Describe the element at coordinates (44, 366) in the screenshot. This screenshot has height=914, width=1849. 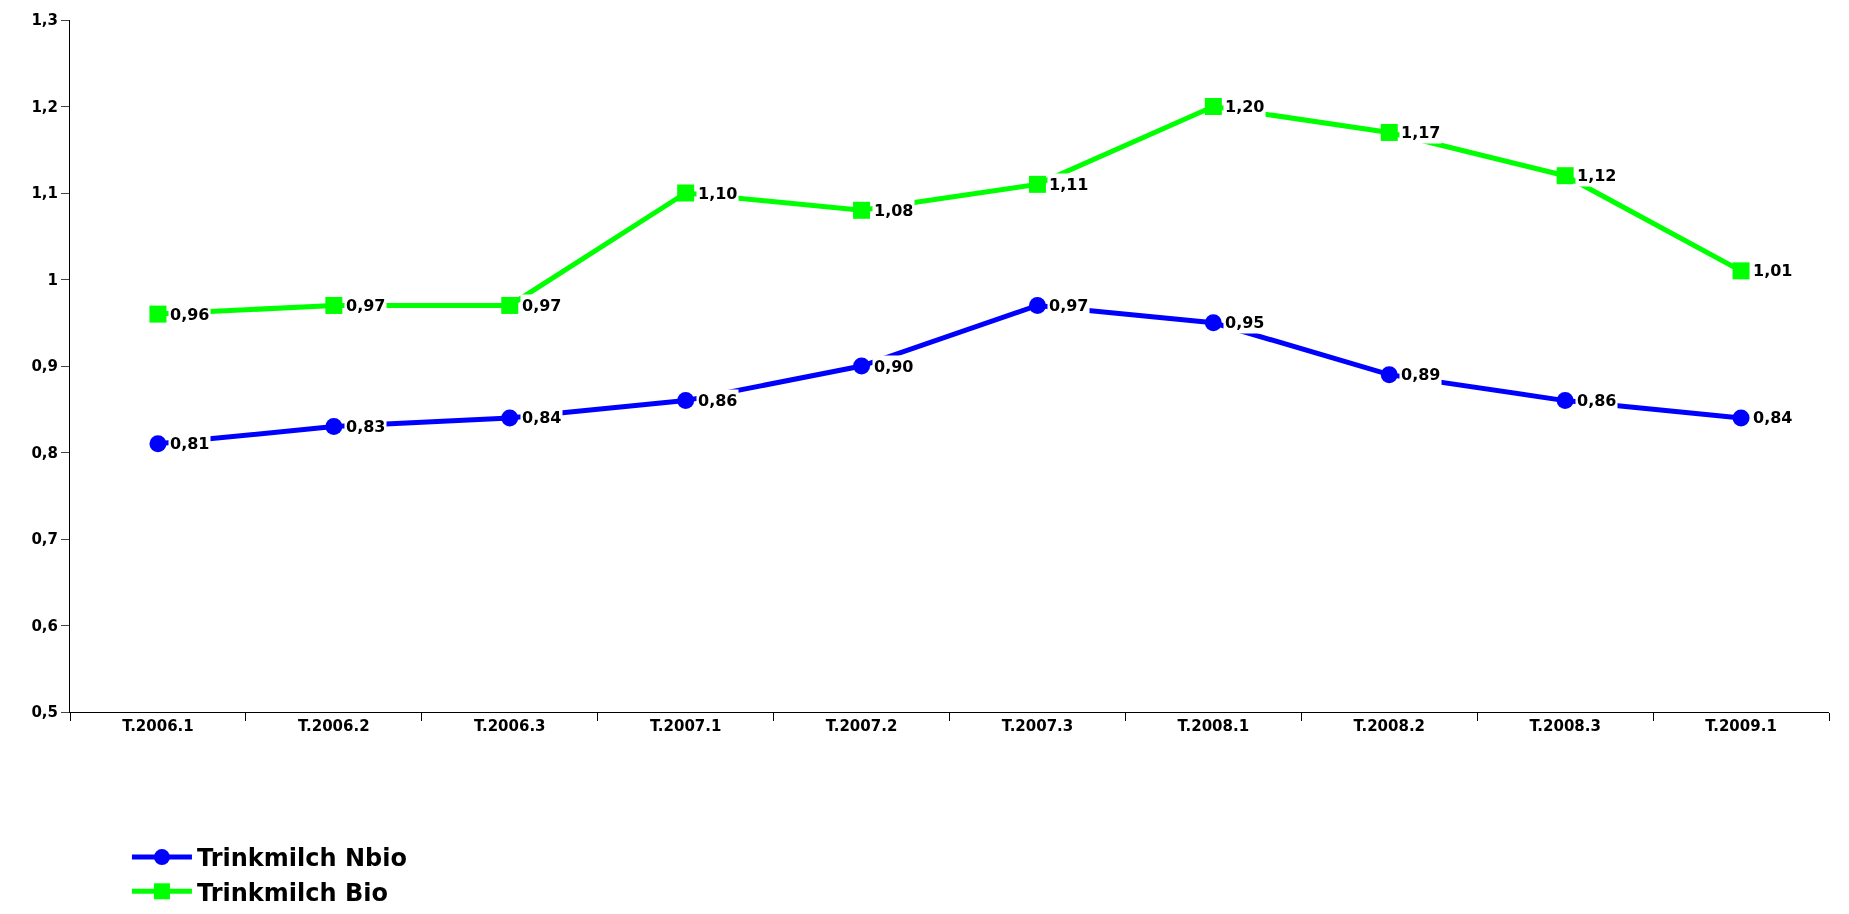
I see `y-tick-label: 0,9` at that location.